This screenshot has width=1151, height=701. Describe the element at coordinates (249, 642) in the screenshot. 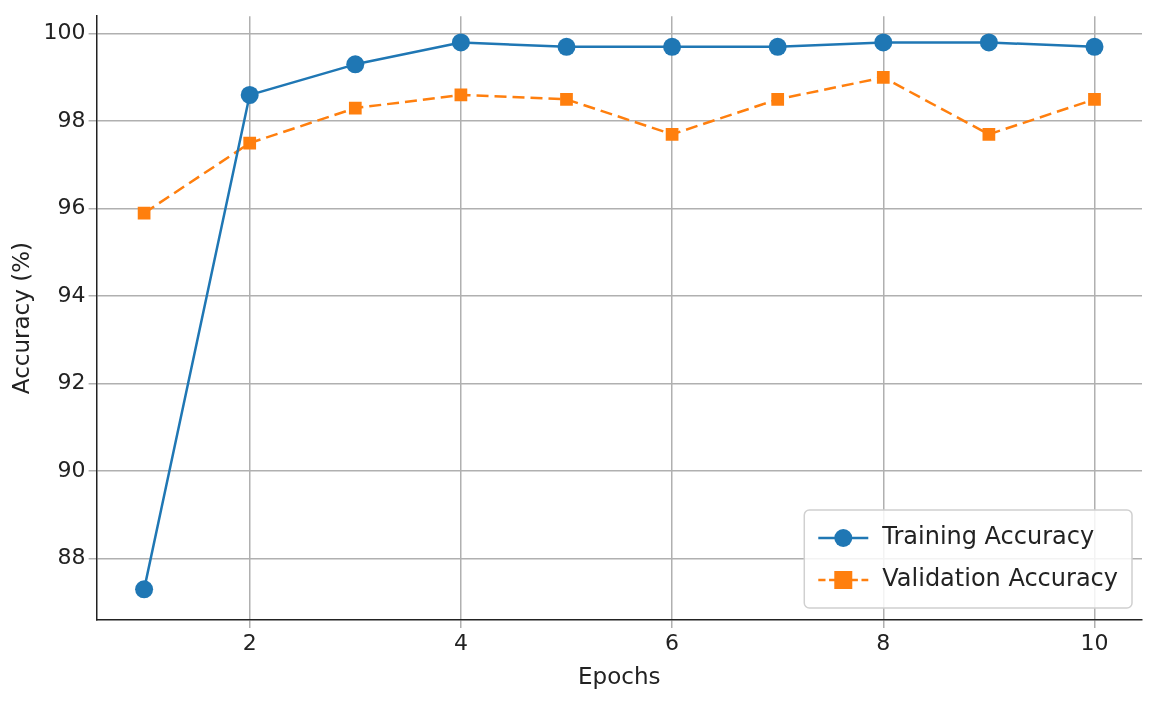

I see `x-tick-label: 2` at that location.